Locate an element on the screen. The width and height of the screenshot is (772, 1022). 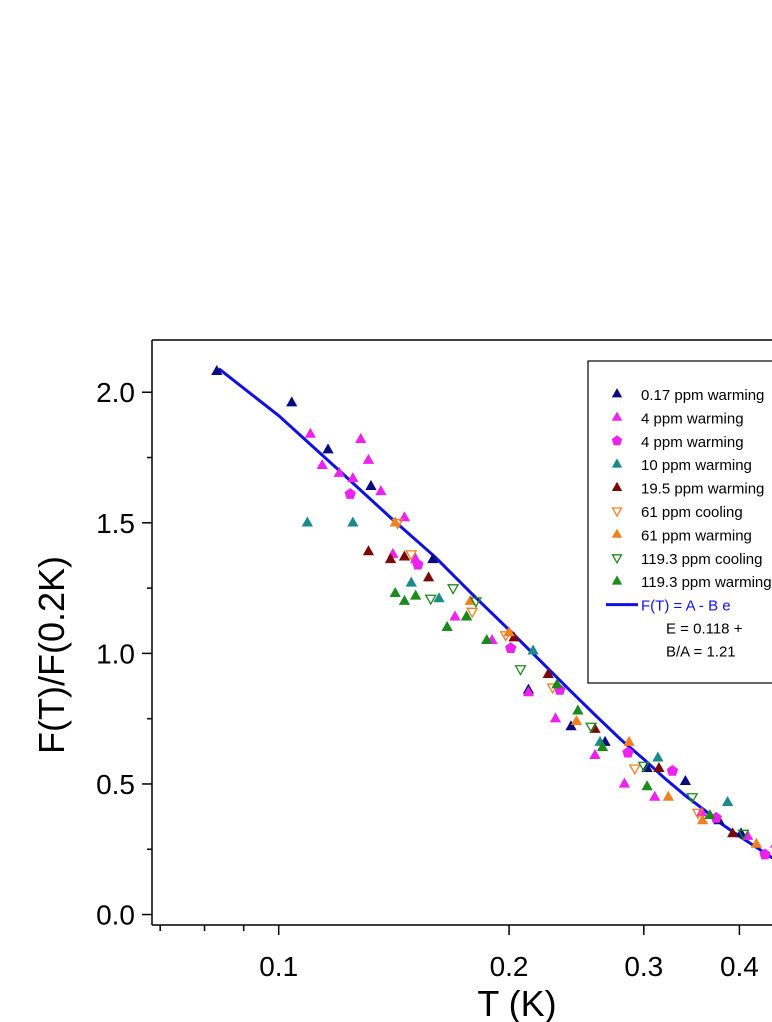
legend-label: 61 ppm cooling is located at coordinates (692, 512).